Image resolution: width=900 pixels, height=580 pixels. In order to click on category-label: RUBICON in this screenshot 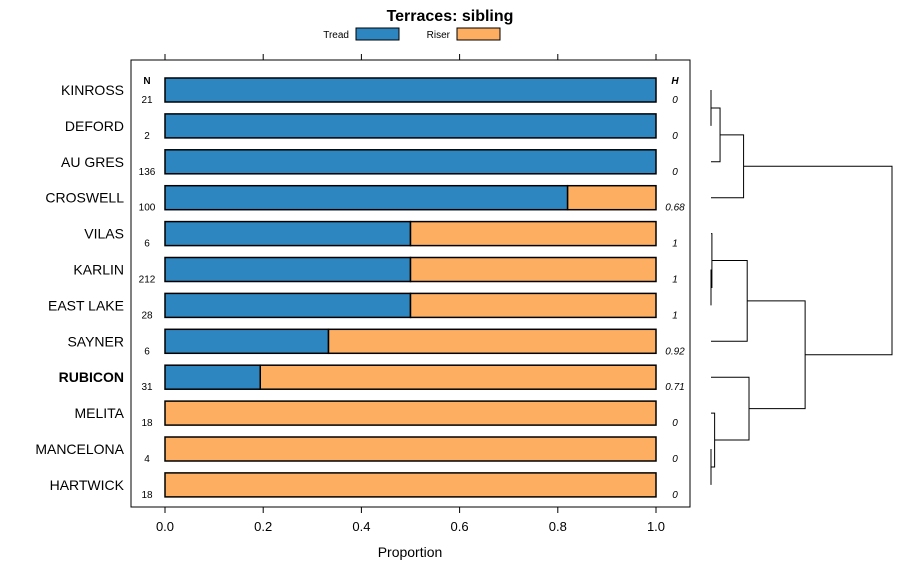, I will do `click(91, 377)`.